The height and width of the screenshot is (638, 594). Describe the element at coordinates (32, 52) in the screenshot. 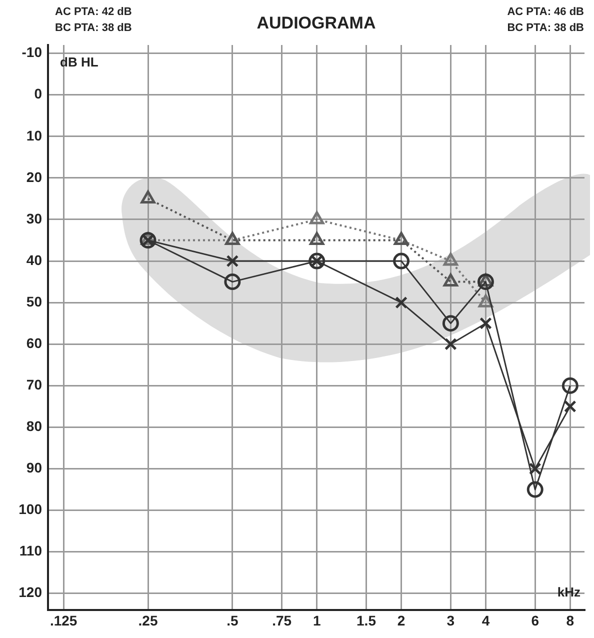

I see `y-tick-label: -10` at that location.